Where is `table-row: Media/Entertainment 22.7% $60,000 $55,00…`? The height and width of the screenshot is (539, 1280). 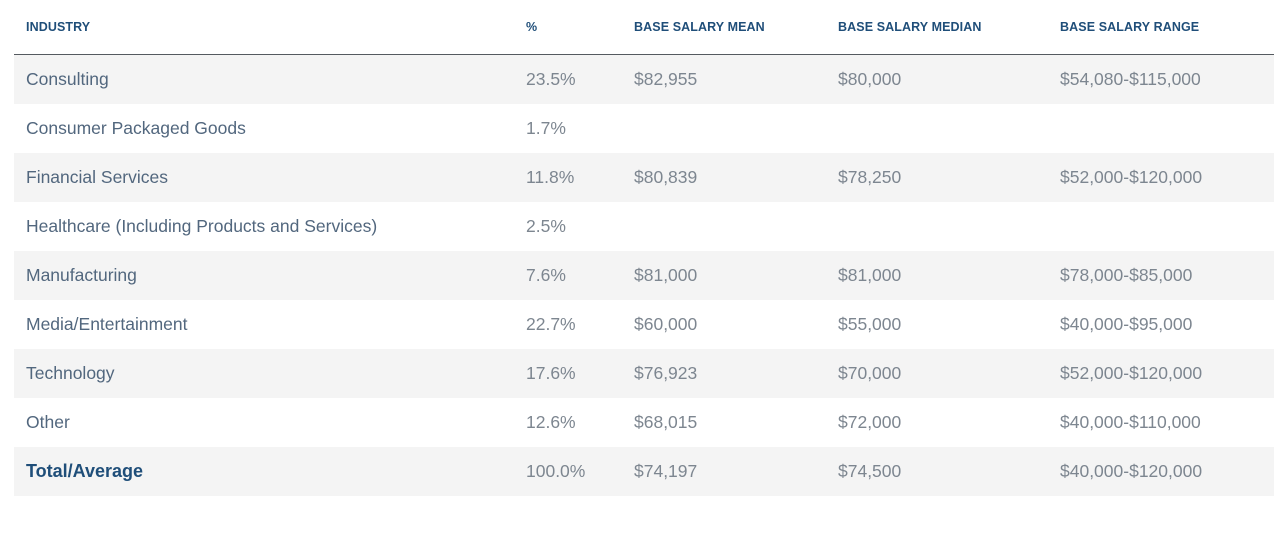 table-row: Media/Entertainment 22.7% $60,000 $55,00… is located at coordinates (644, 324).